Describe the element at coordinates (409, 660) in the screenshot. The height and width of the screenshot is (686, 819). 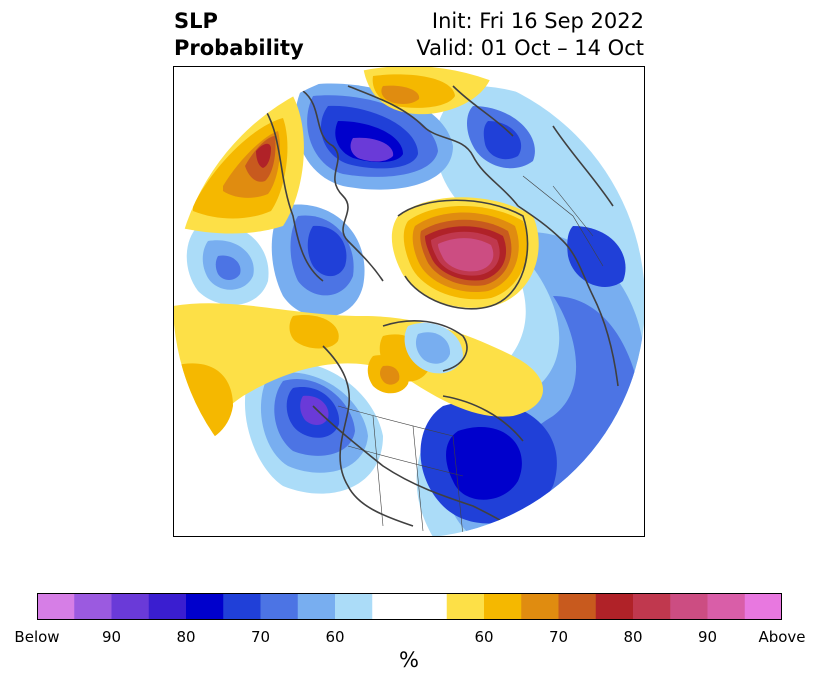
I see `colorbar-unit: %` at that location.